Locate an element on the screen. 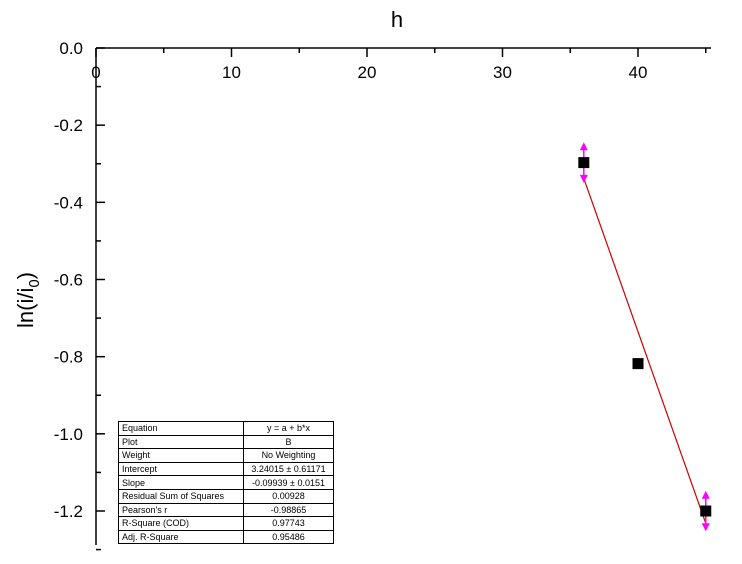  fit-table-value: No Weighting is located at coordinates (288, 455).